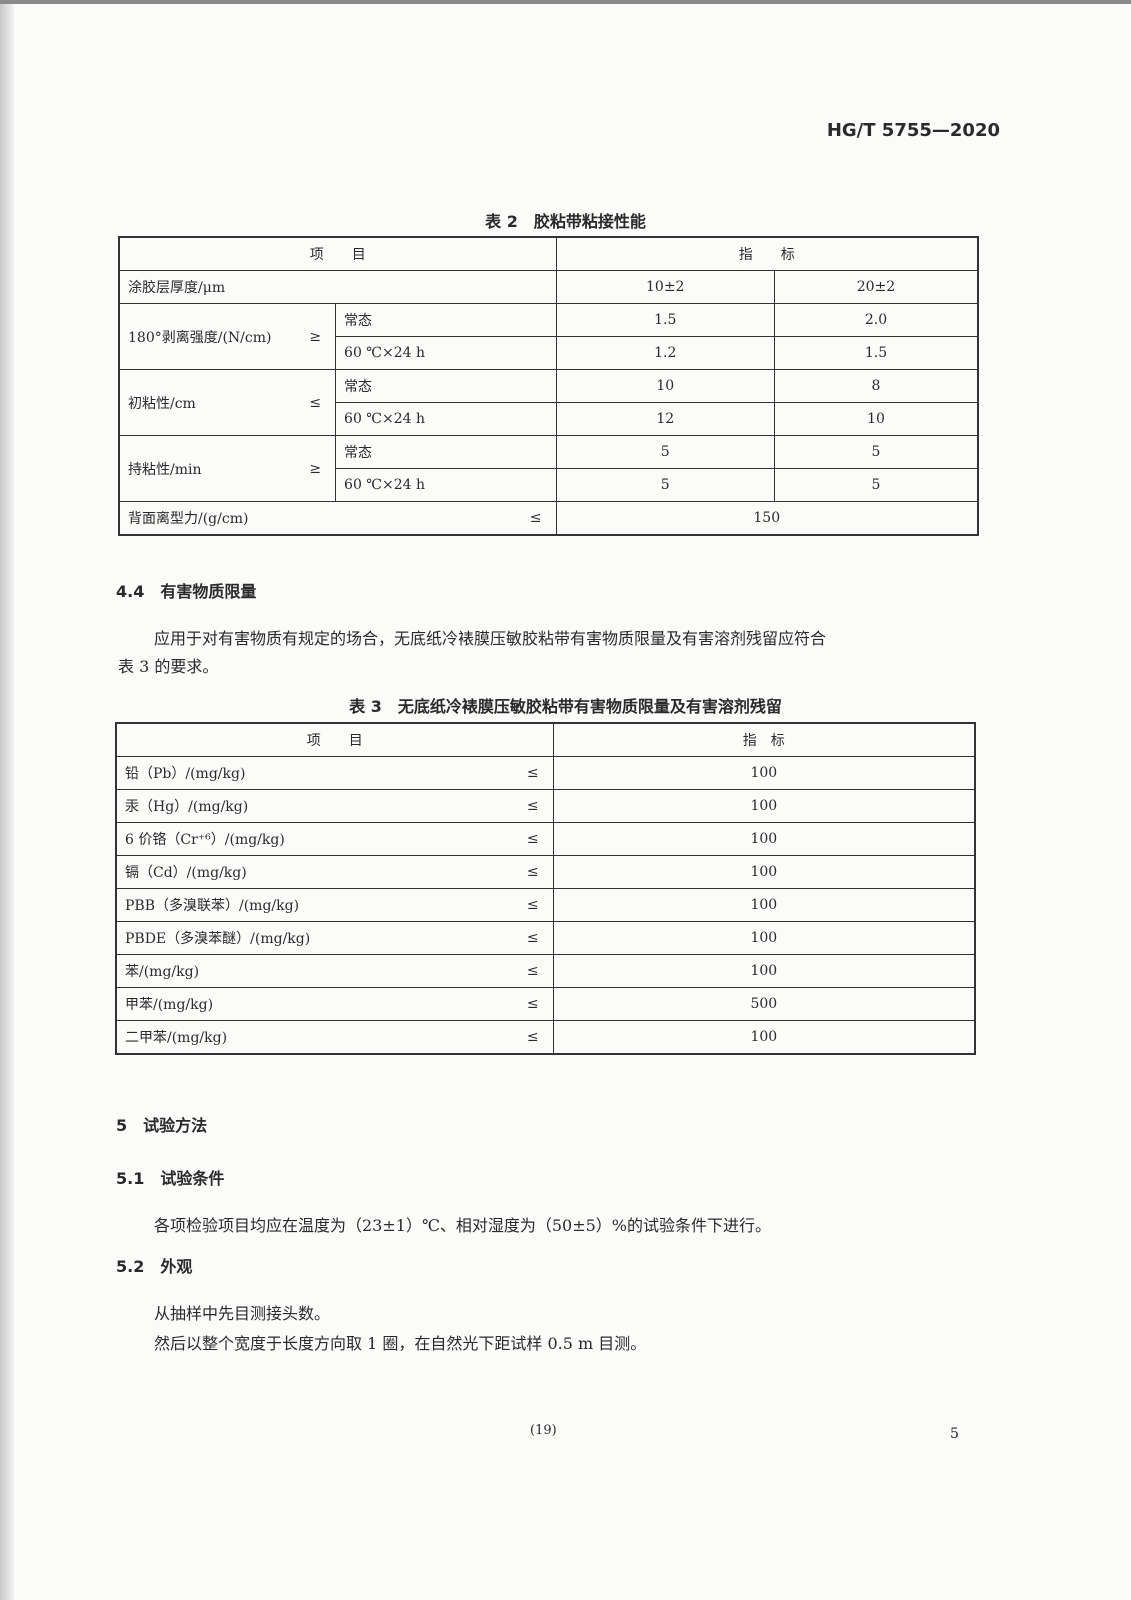 The height and width of the screenshot is (1600, 1131). Describe the element at coordinates (227, 468) in the screenshot. I see `group-label: 持粘性/min ≥` at that location.